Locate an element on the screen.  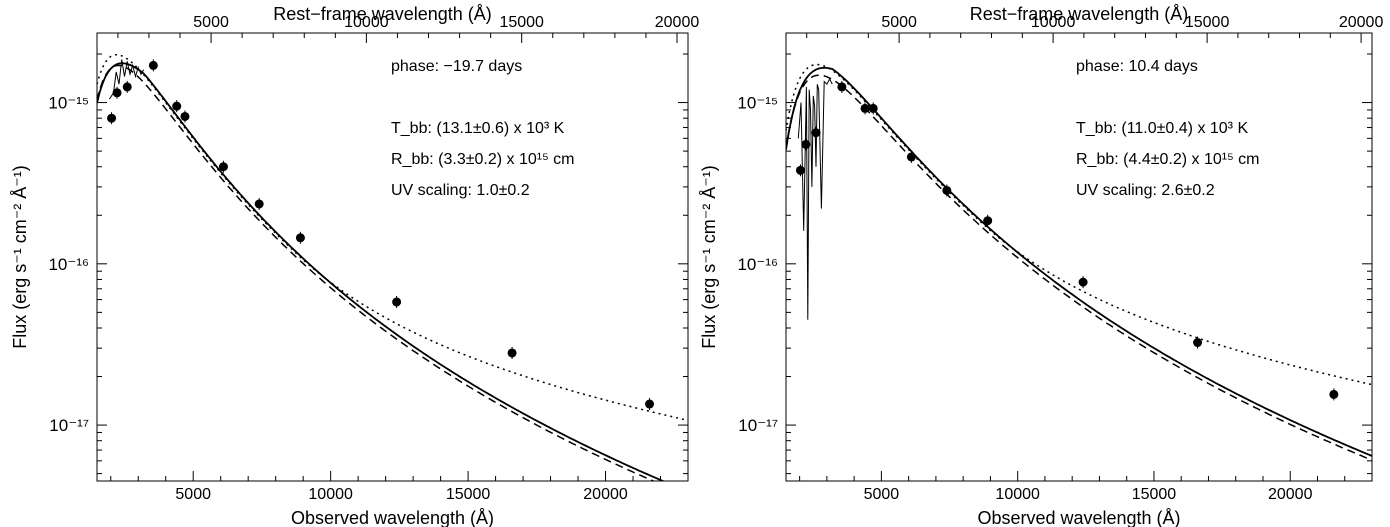
annotation-phase: phase: −19.7 days is located at coordinates (456, 66).